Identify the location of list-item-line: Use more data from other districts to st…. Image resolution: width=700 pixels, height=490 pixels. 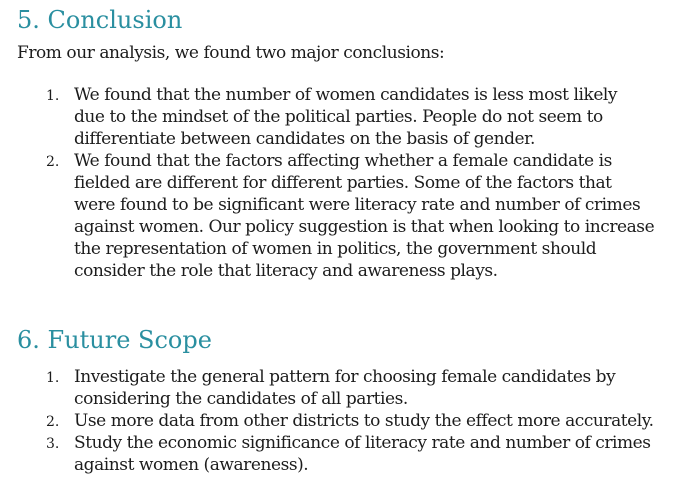
(364, 421).